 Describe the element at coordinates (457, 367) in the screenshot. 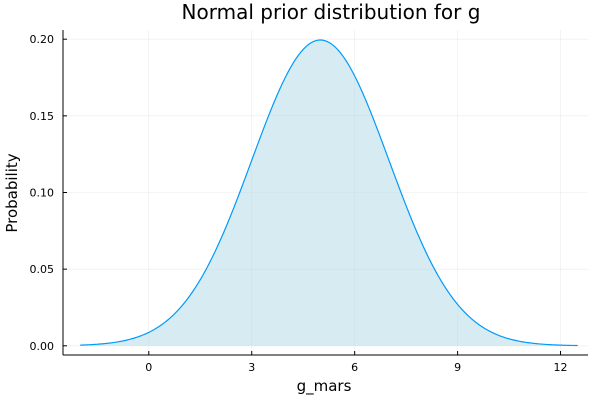

I see `x-tick-label: 9` at that location.